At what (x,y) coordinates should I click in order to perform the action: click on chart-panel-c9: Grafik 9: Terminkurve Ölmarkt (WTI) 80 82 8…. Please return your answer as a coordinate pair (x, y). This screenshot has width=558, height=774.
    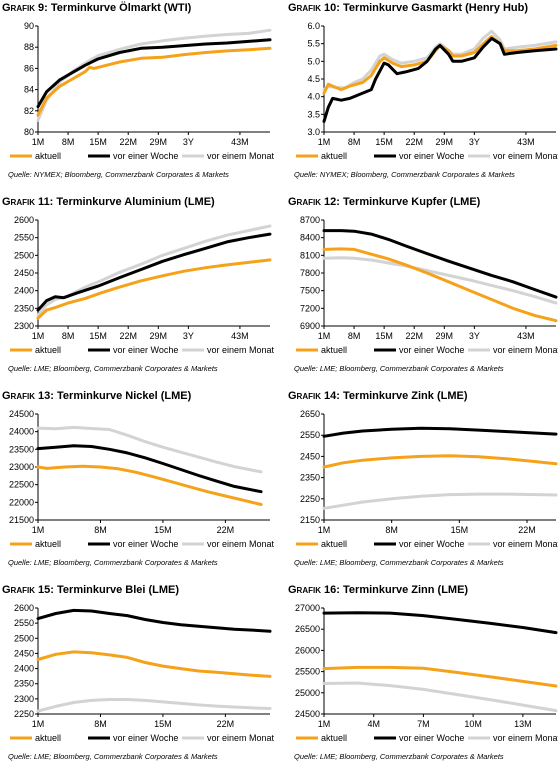
    Looking at the image, I should click on (138, 97).